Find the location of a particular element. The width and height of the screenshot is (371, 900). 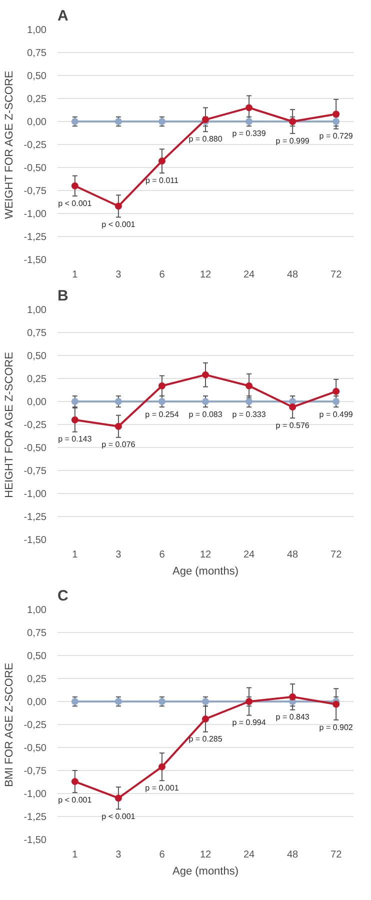

y-axis-title: BMI FOR AGE Z-SCORE is located at coordinates (10, 724).